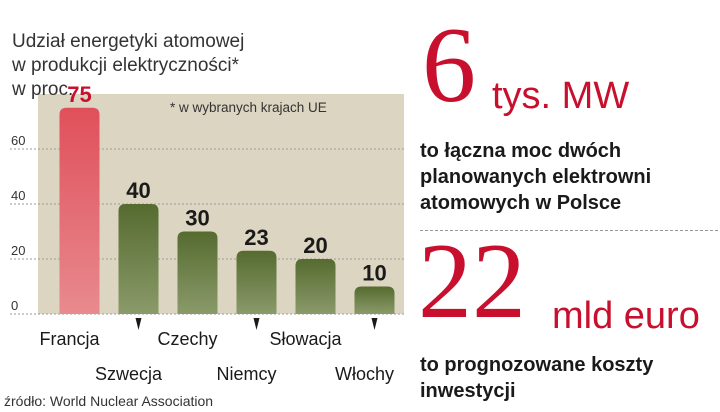  What do you see at coordinates (14, 305) in the screenshot?
I see `y-tick-label: 0` at bounding box center [14, 305].